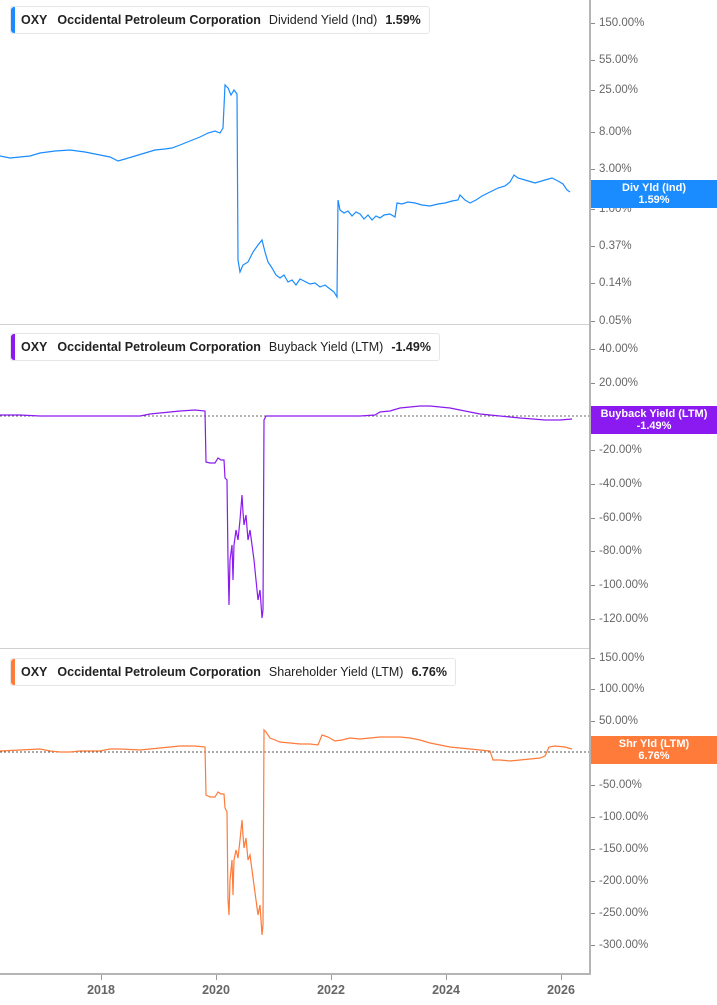 This screenshot has width=717, height=1005. I want to click on x-tick-label: 2020, so click(216, 990).